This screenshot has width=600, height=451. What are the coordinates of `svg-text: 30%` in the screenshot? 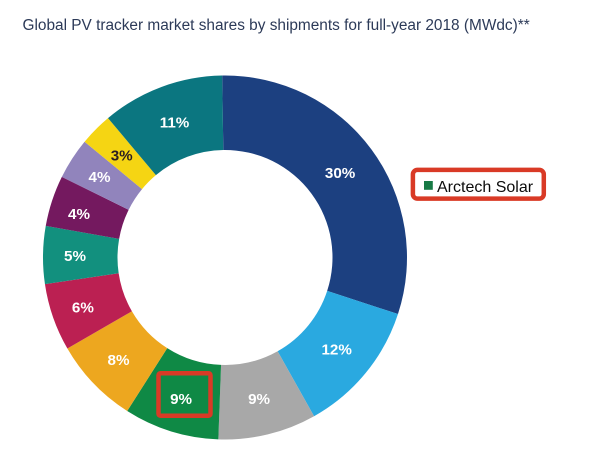 It's located at (340, 173).